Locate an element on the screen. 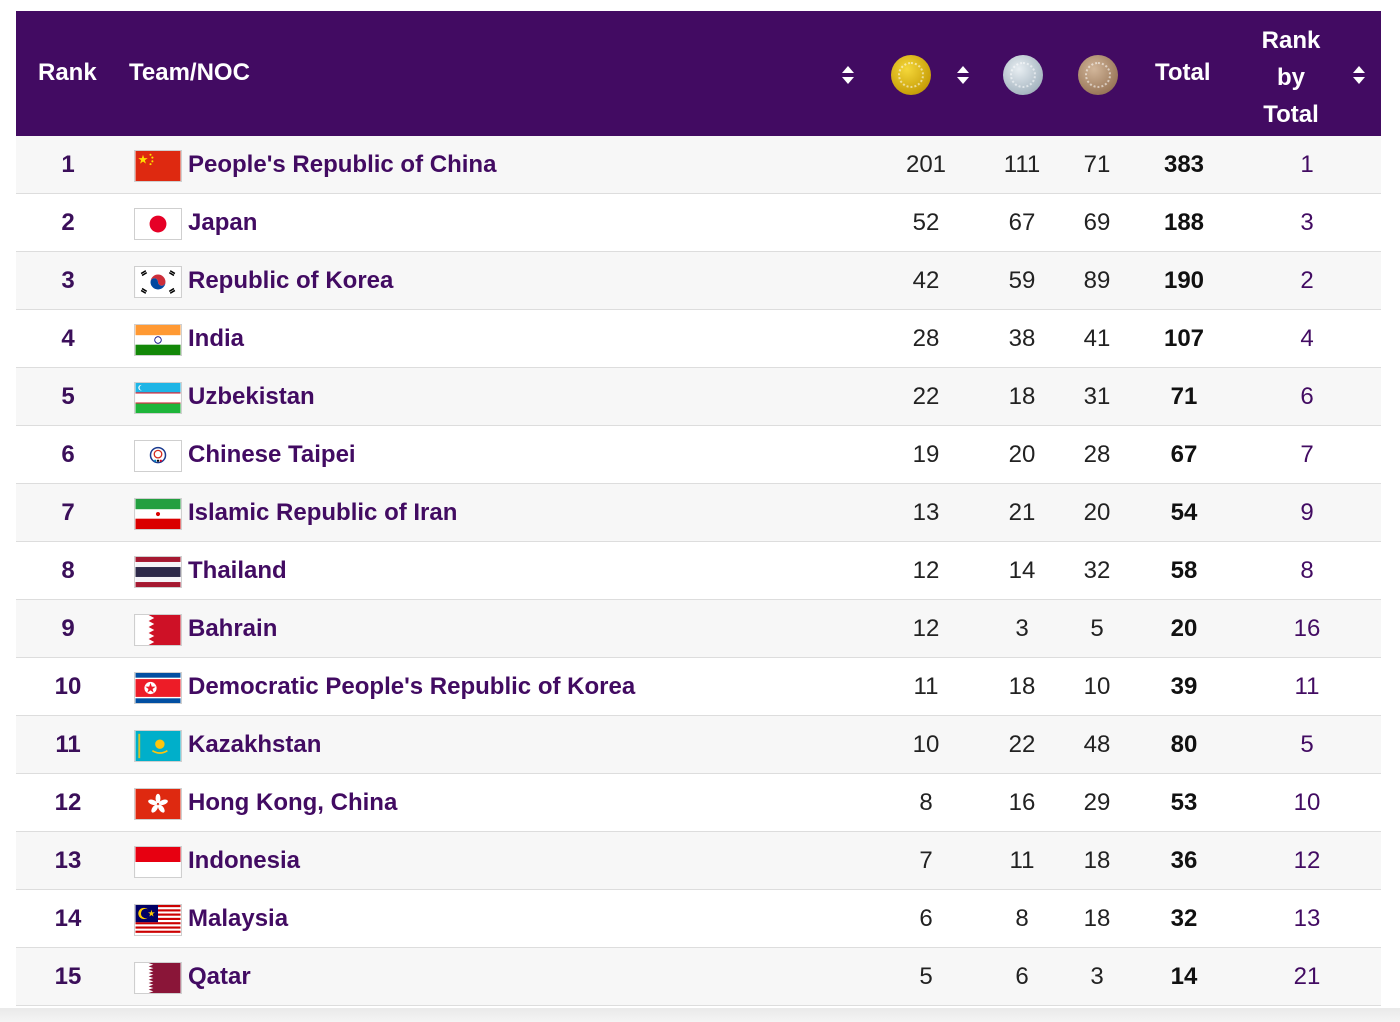 The height and width of the screenshot is (1022, 1400). header-rank-by-total-line3: Total is located at coordinates (1291, 114).